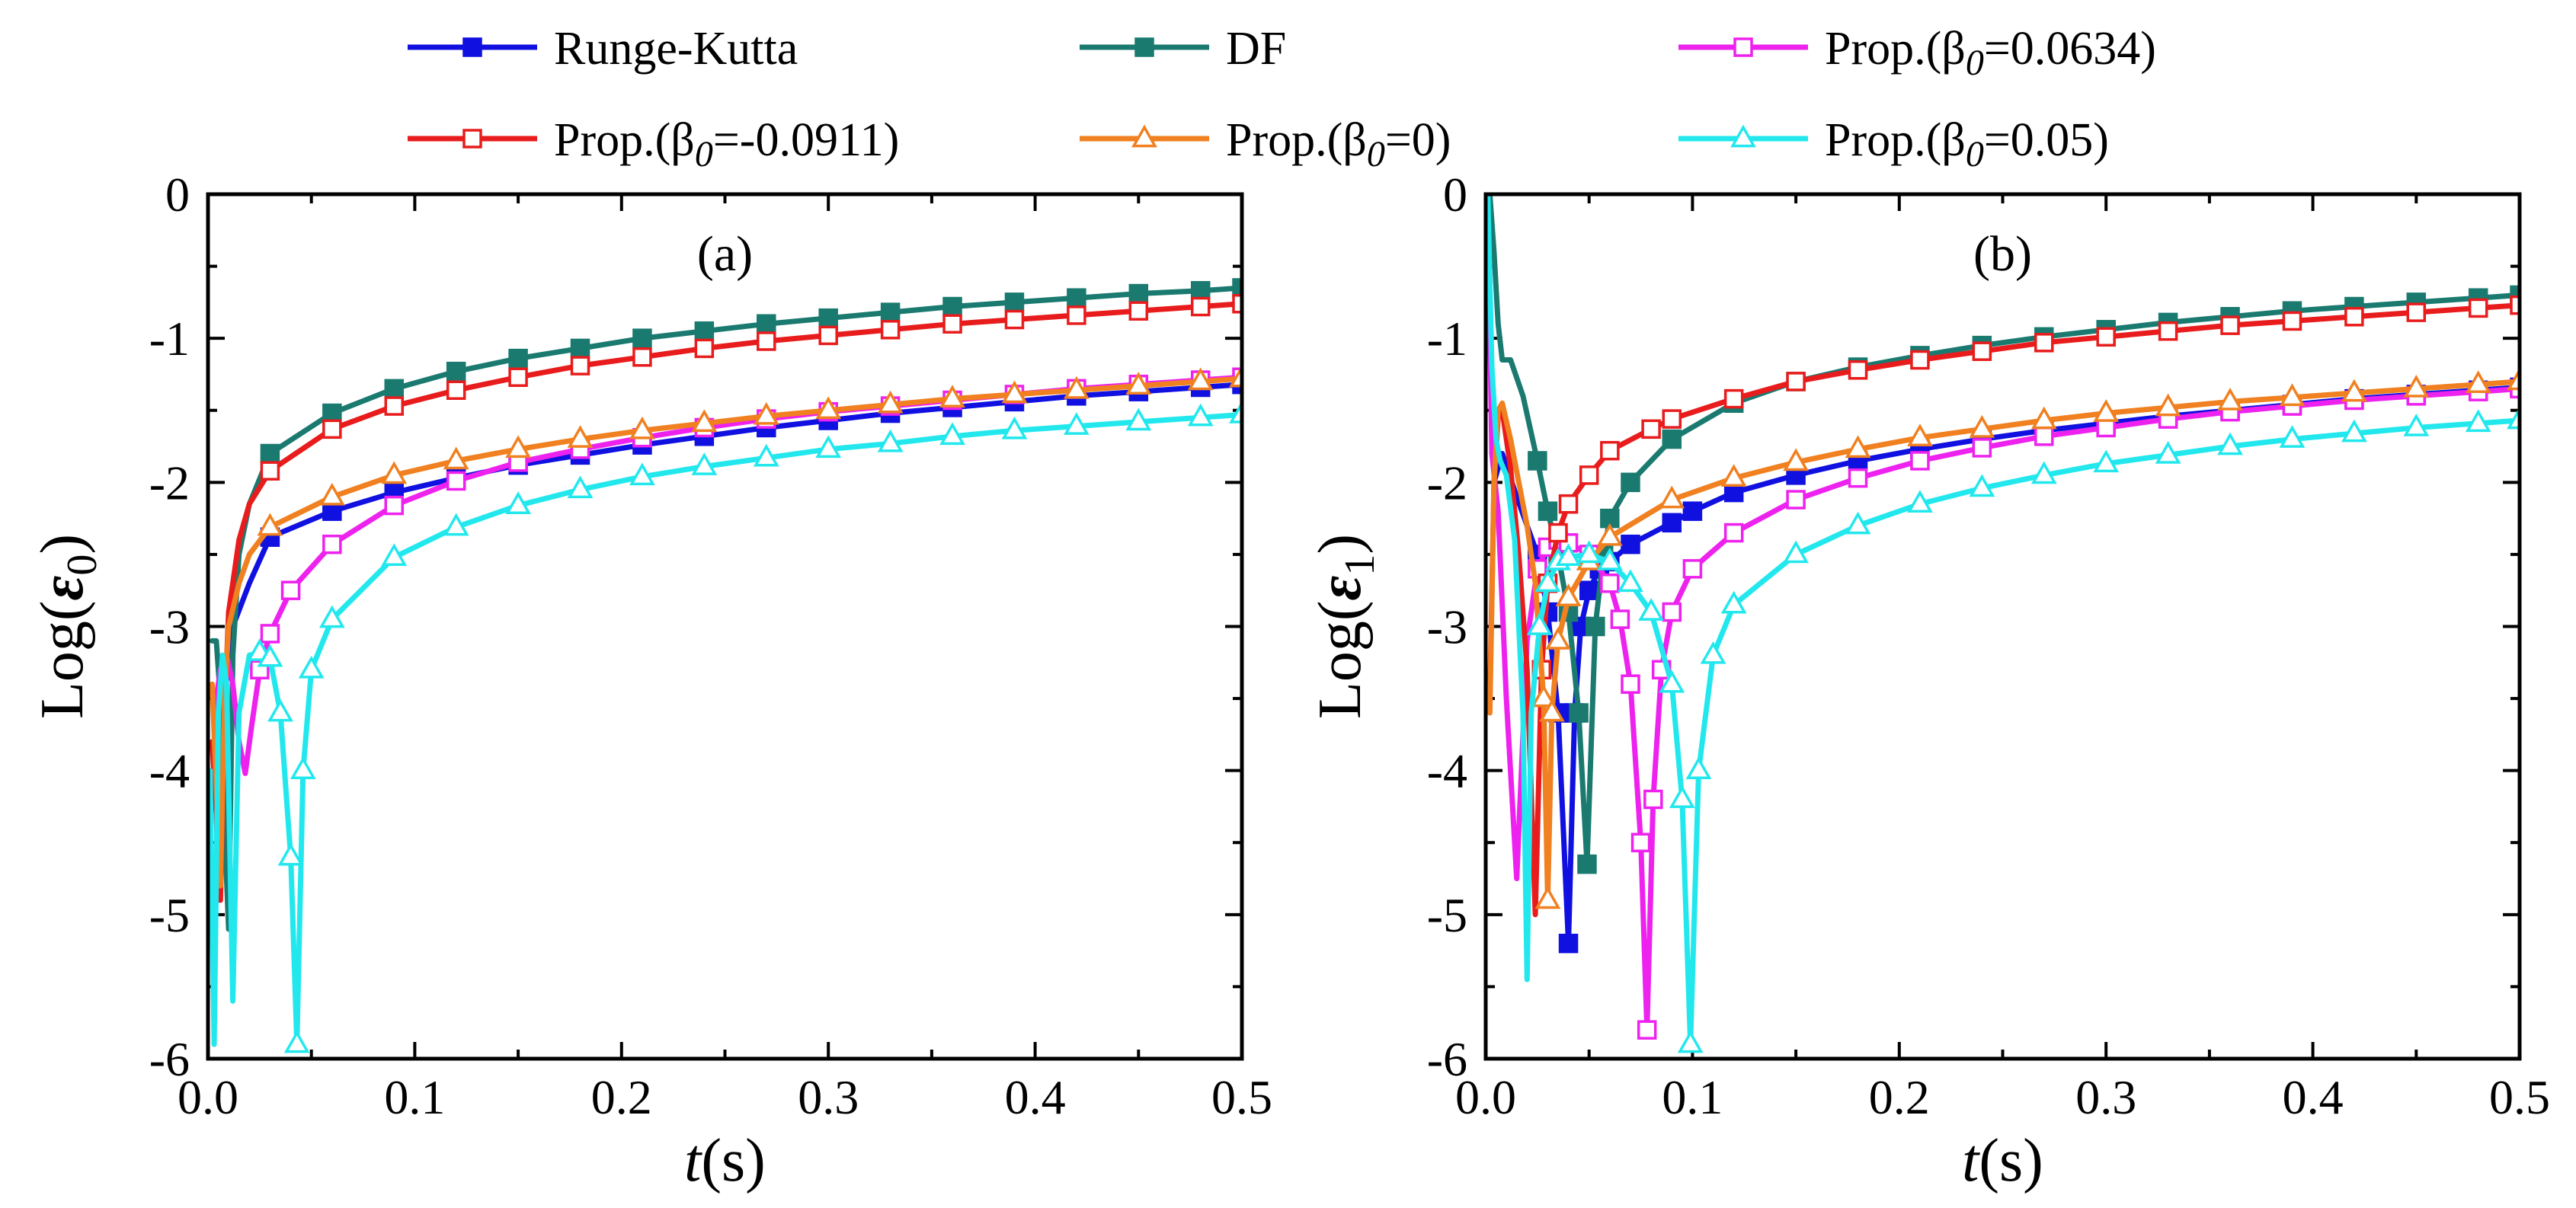 The height and width of the screenshot is (1208, 2576). I want to click on panel-label: (a), so click(725, 254).